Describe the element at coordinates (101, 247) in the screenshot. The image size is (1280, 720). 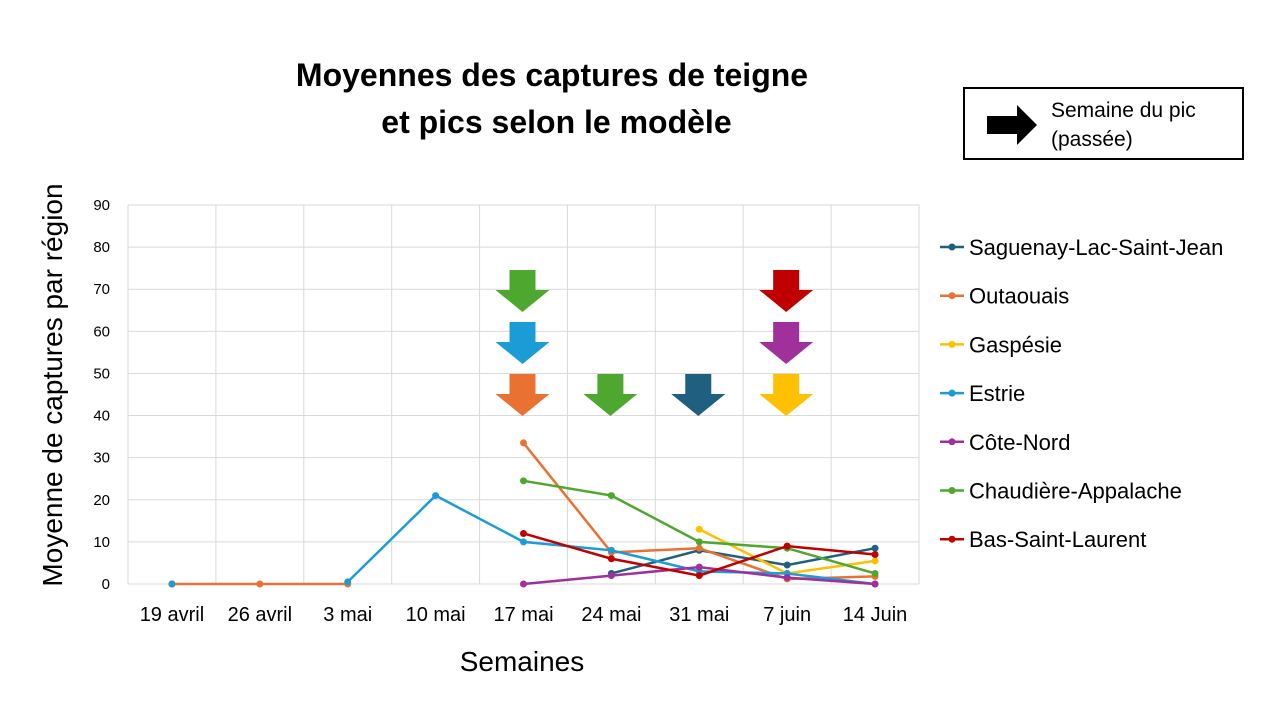
I see `y-tick-label: 80` at that location.